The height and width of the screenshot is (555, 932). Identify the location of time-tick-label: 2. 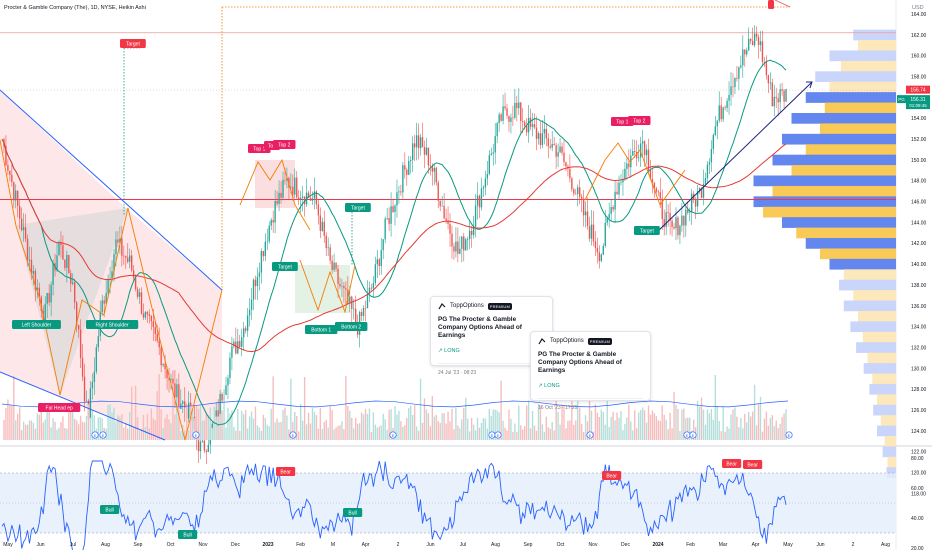
(853, 545).